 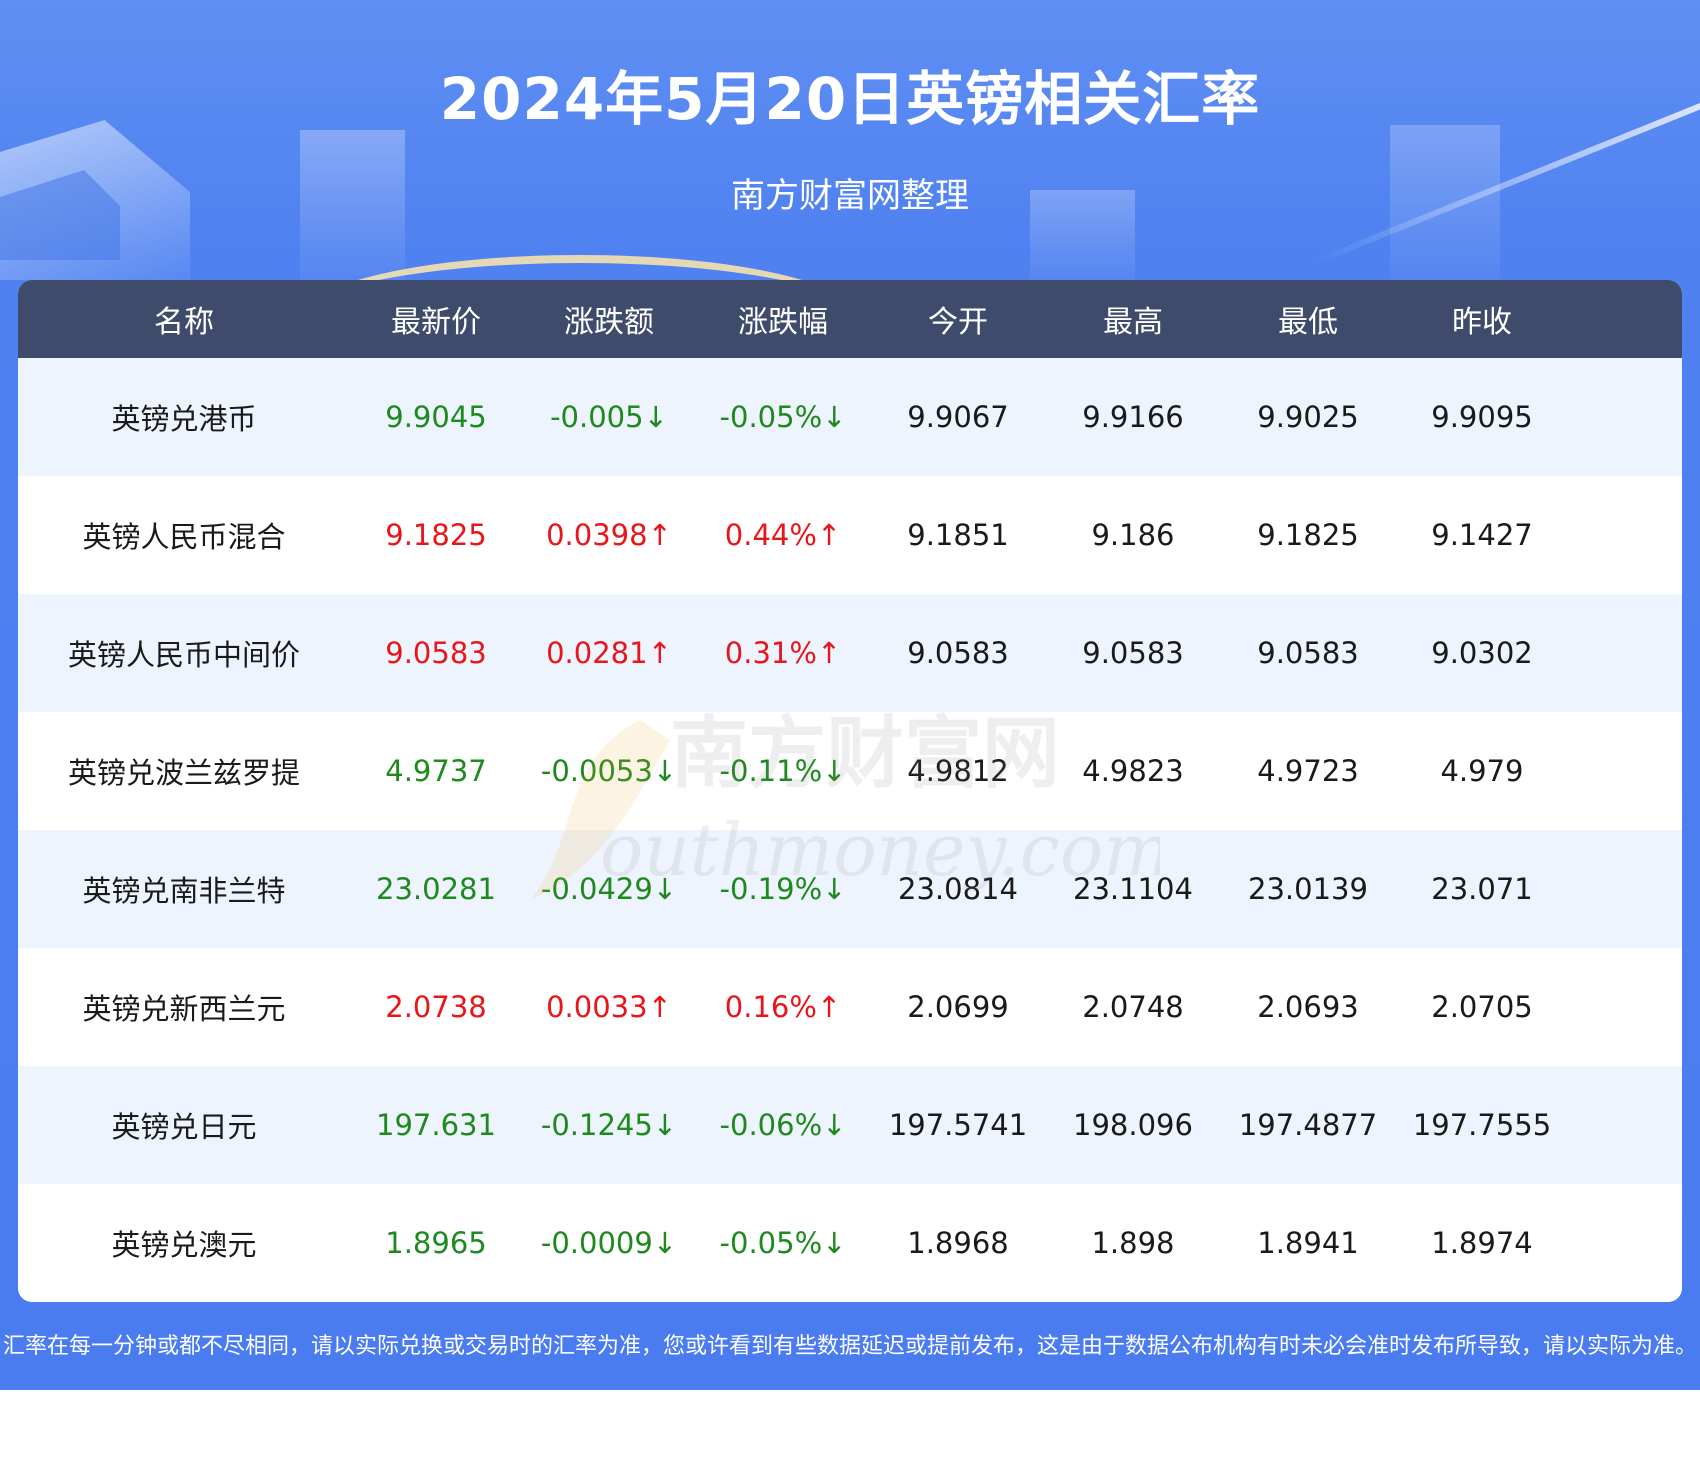 What do you see at coordinates (436, 322) in the screenshot?
I see `column-header-latest: 最新价` at bounding box center [436, 322].